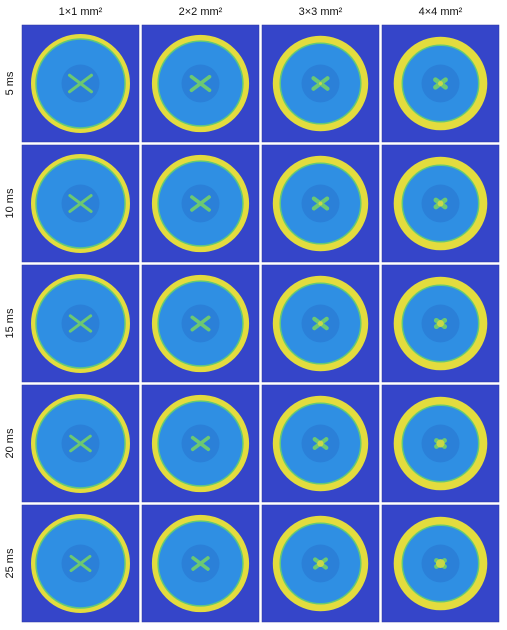  What do you see at coordinates (321, 12) in the screenshot?
I see `column-header: 3×3 mm²` at bounding box center [321, 12].